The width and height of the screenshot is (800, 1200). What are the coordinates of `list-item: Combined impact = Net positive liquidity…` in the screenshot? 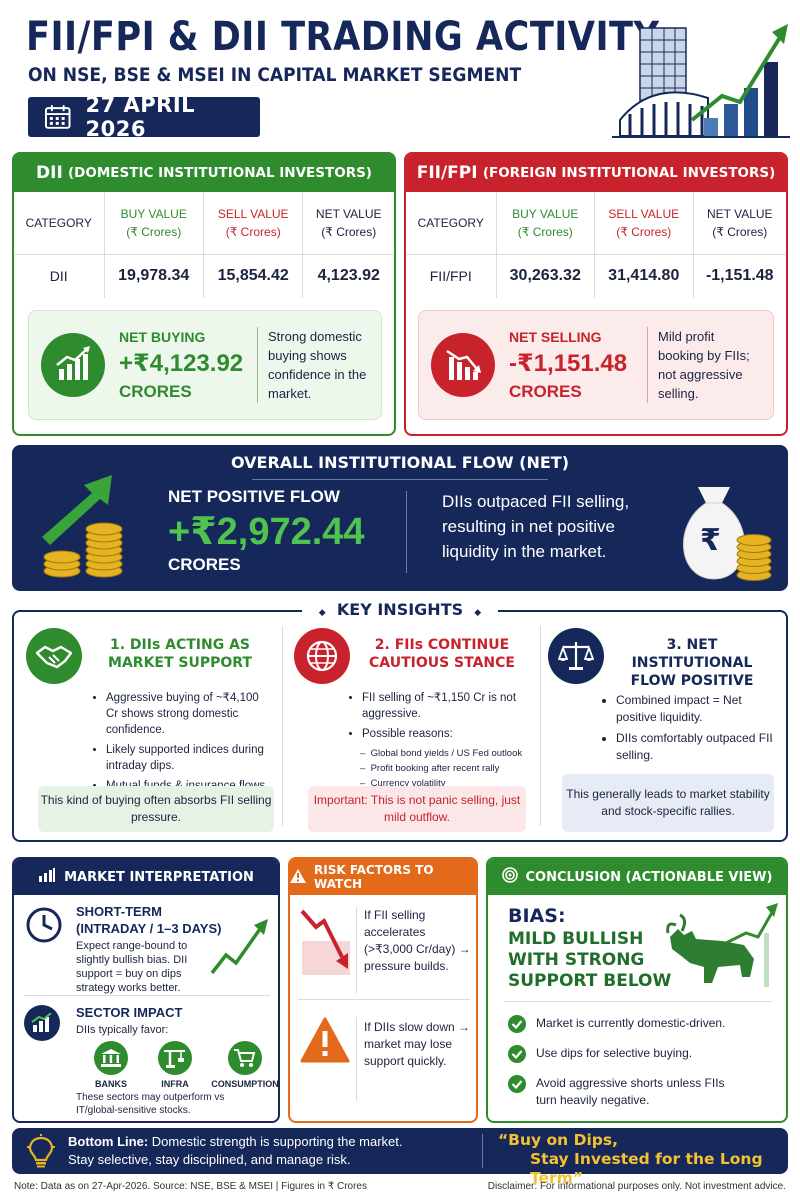 It's located at (695, 709).